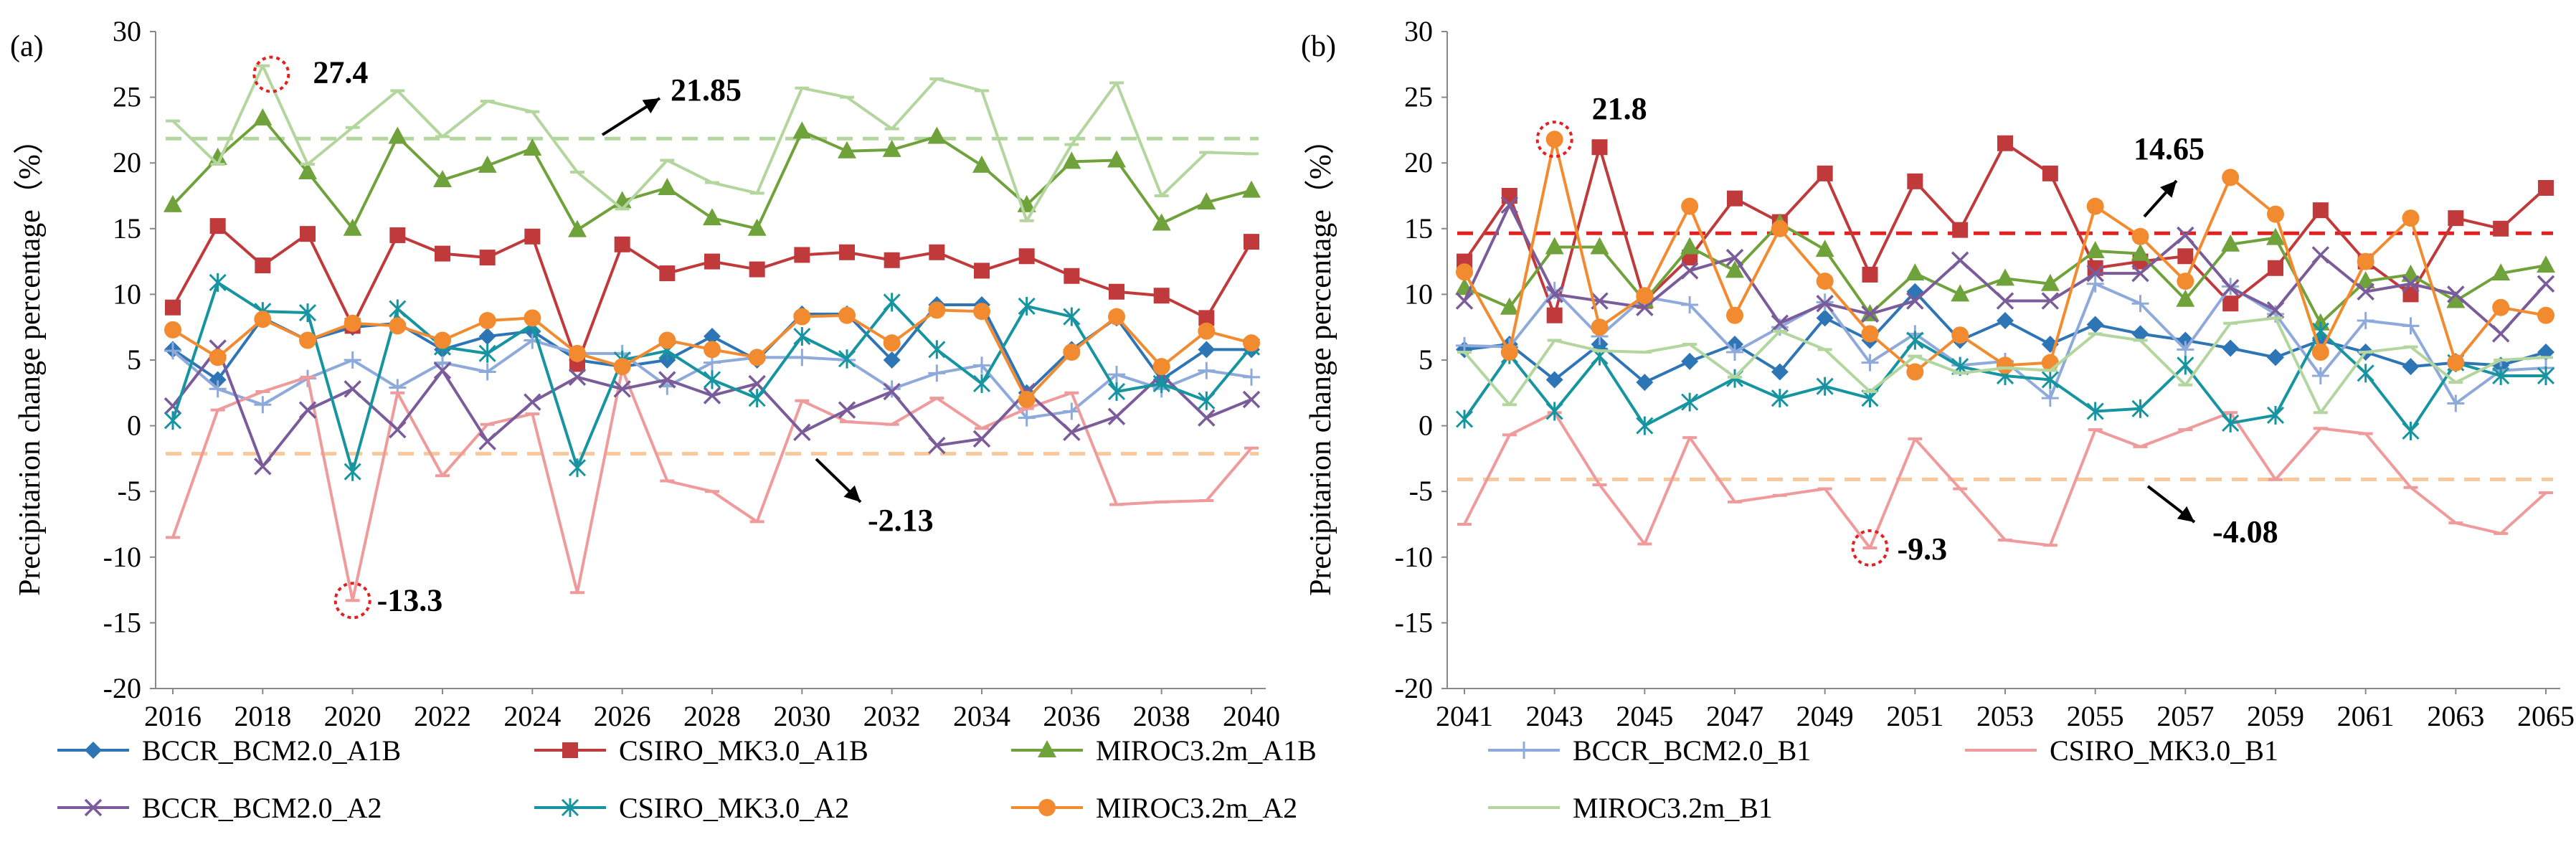 This screenshot has height=842, width=2576. I want to click on y-tick-label: -5, so click(129, 491).